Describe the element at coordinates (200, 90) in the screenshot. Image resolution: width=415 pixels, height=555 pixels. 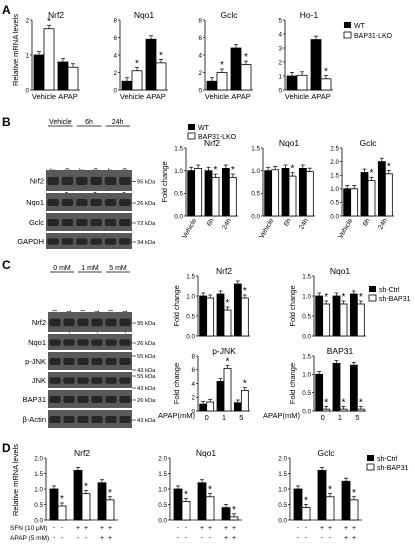
I see `y-tick-label: 0` at that location.